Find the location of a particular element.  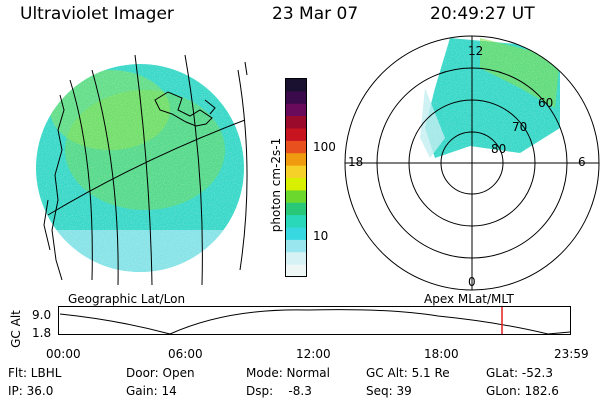

mlat-label-60: 60 is located at coordinates (546, 103).